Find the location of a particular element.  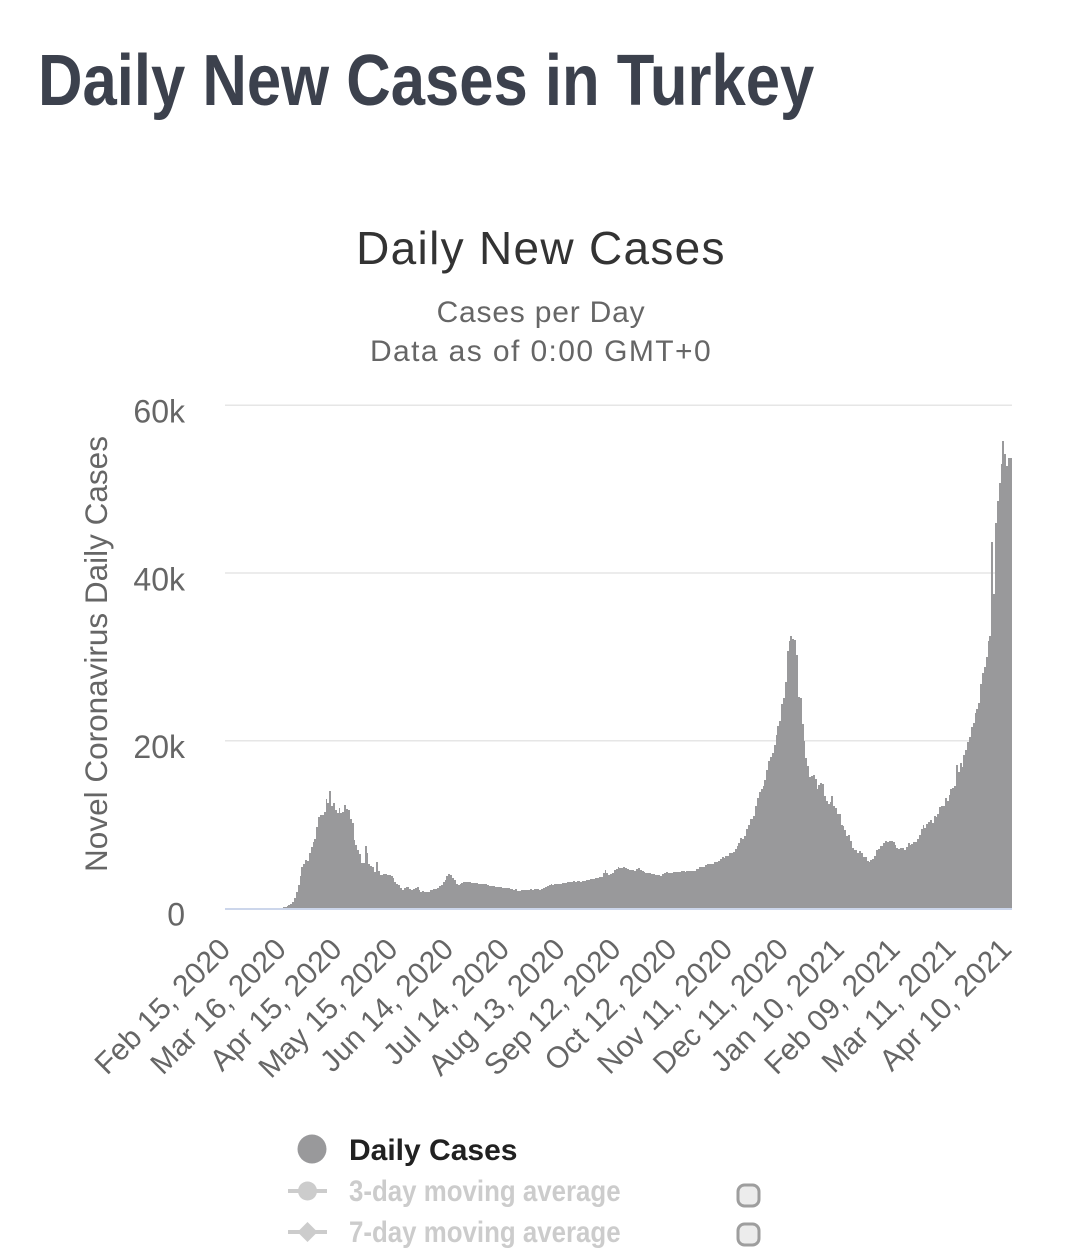

svg-text: Daily New Cases in Turkey is located at coordinates (426, 81).